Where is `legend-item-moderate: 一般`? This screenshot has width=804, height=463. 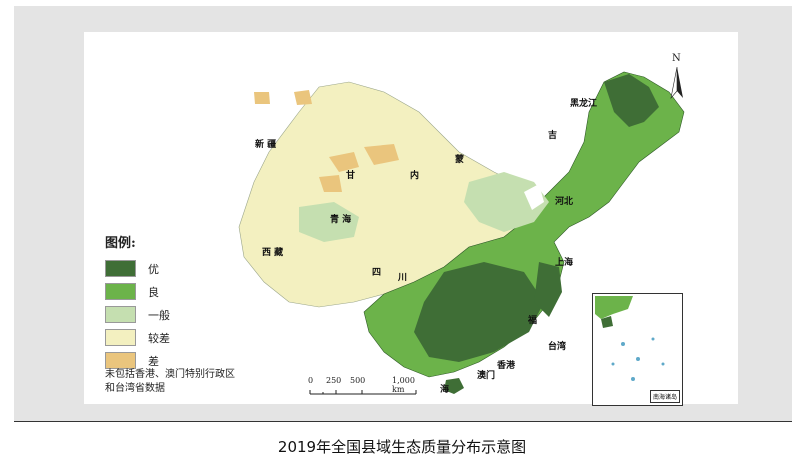
legend-item-moderate: 一般 is located at coordinates (205, 314).